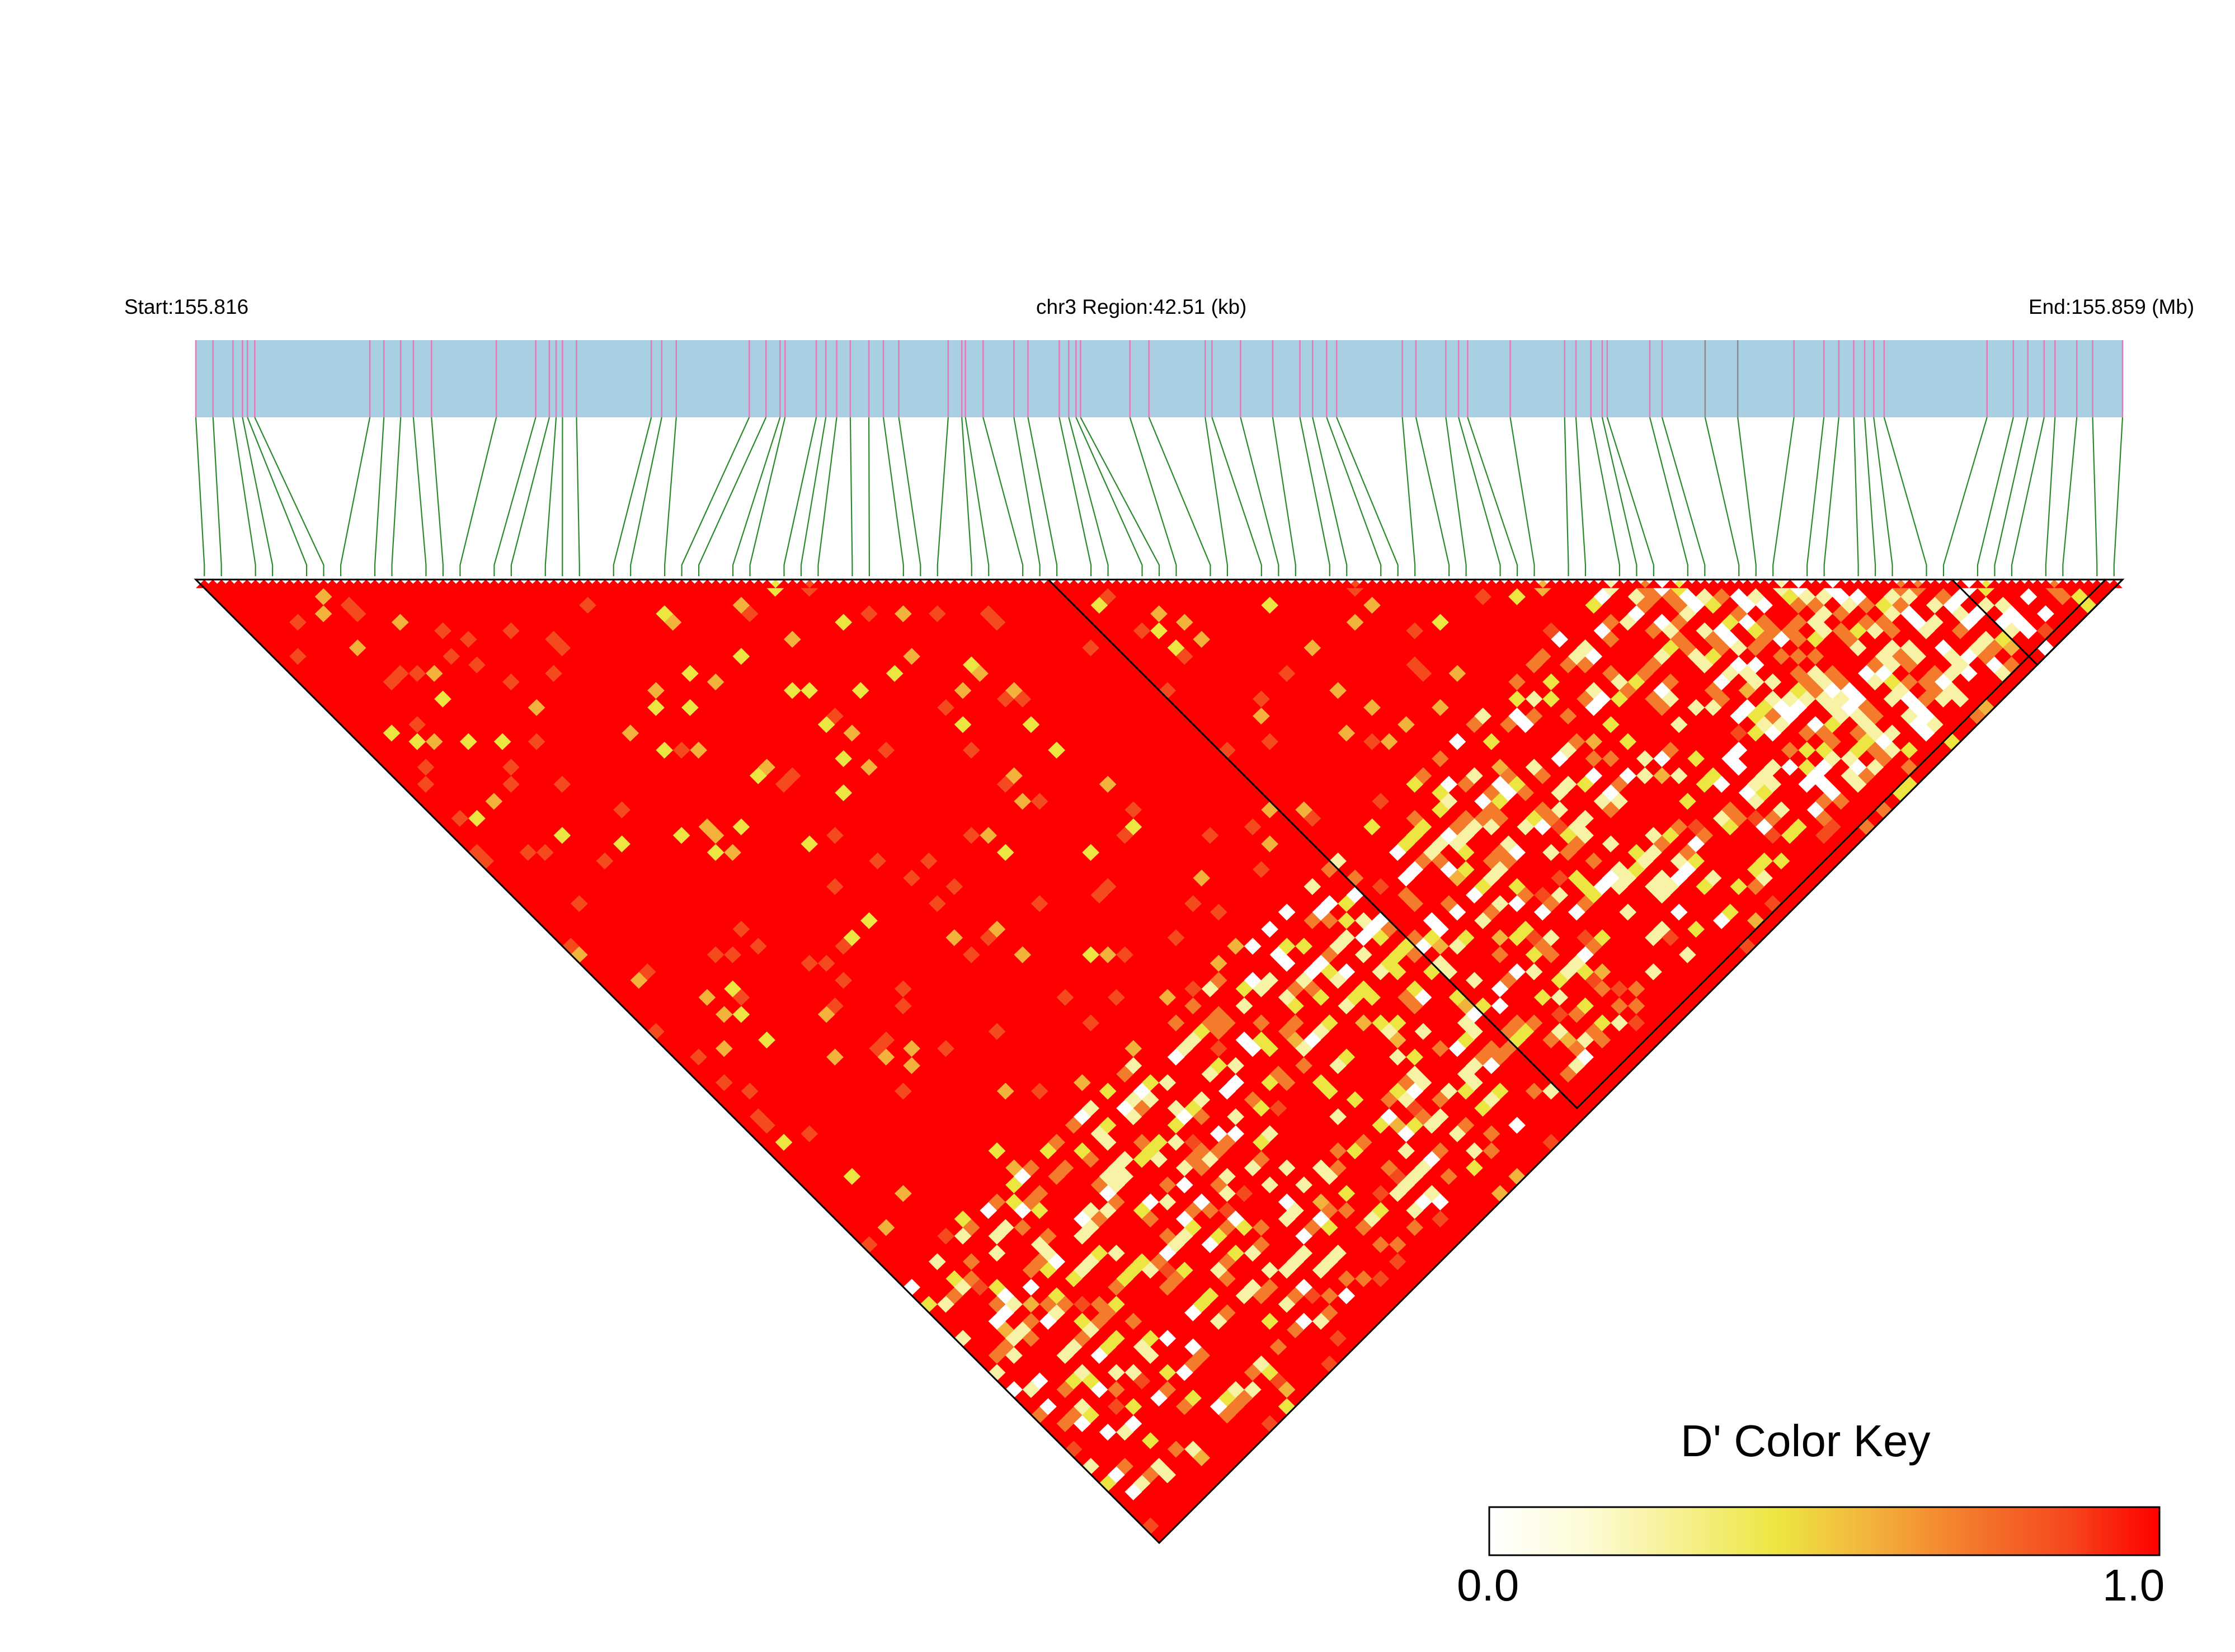 This screenshot has height=1652, width=2235. I want to click on snp-connector-lines, so click(1159, 497).